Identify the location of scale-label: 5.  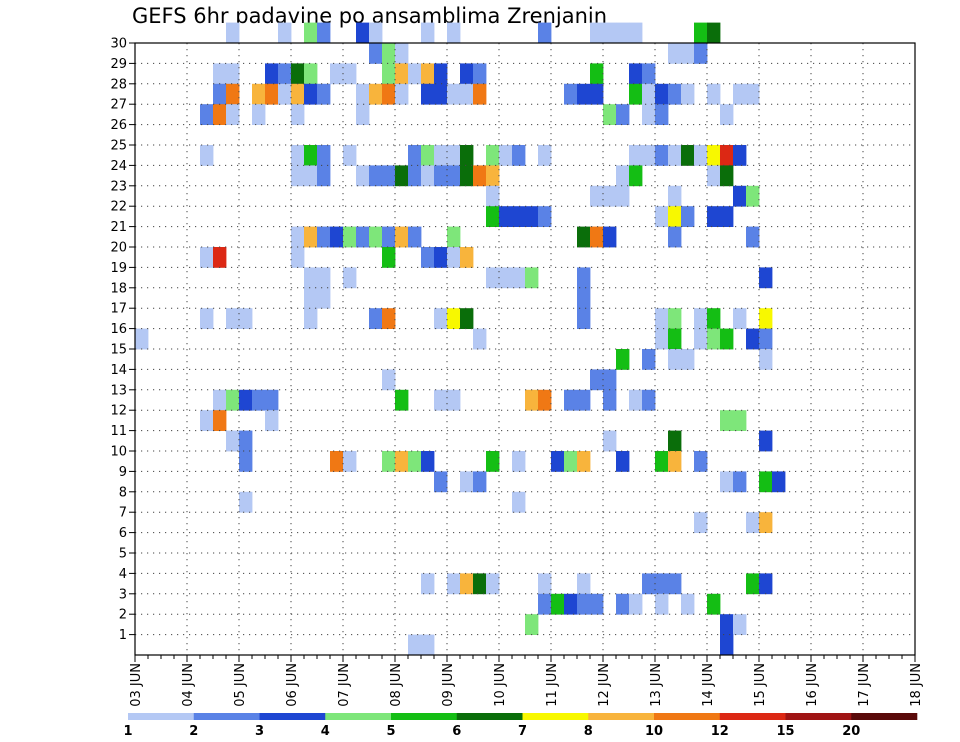
(390, 731).